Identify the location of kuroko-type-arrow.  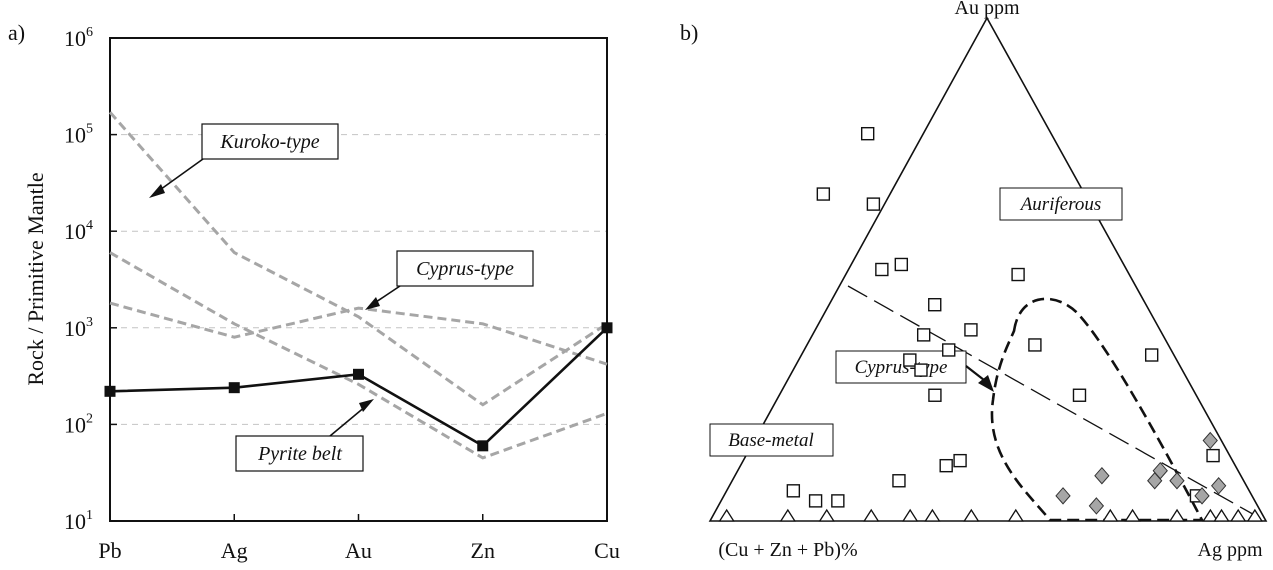
(180, 175).